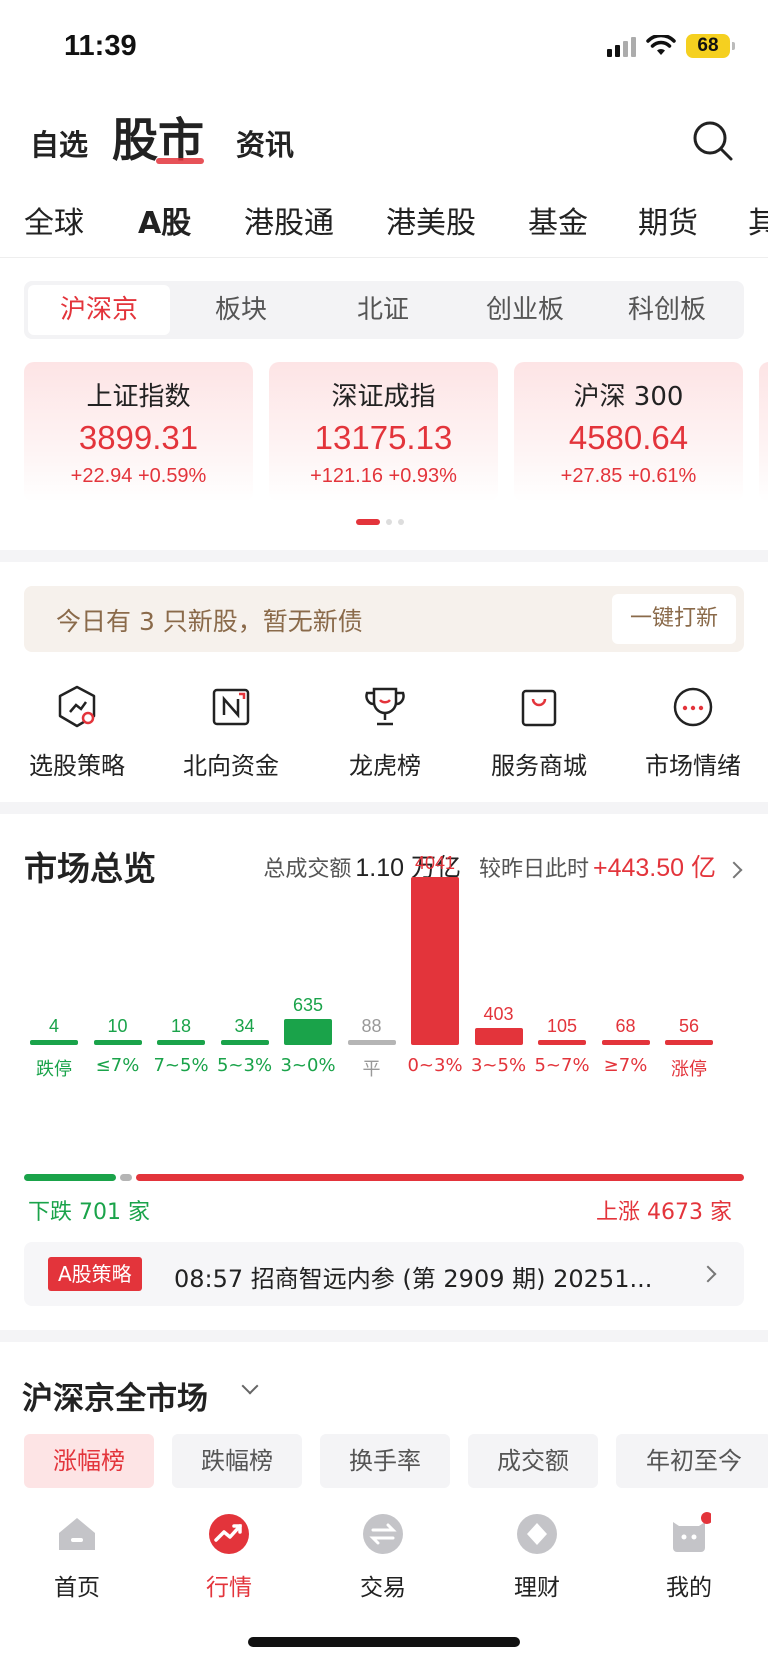  Describe the element at coordinates (384, 619) in the screenshot. I see `ipo-banner: 今日有 3 只新股，暂无新债 一键打新` at that location.